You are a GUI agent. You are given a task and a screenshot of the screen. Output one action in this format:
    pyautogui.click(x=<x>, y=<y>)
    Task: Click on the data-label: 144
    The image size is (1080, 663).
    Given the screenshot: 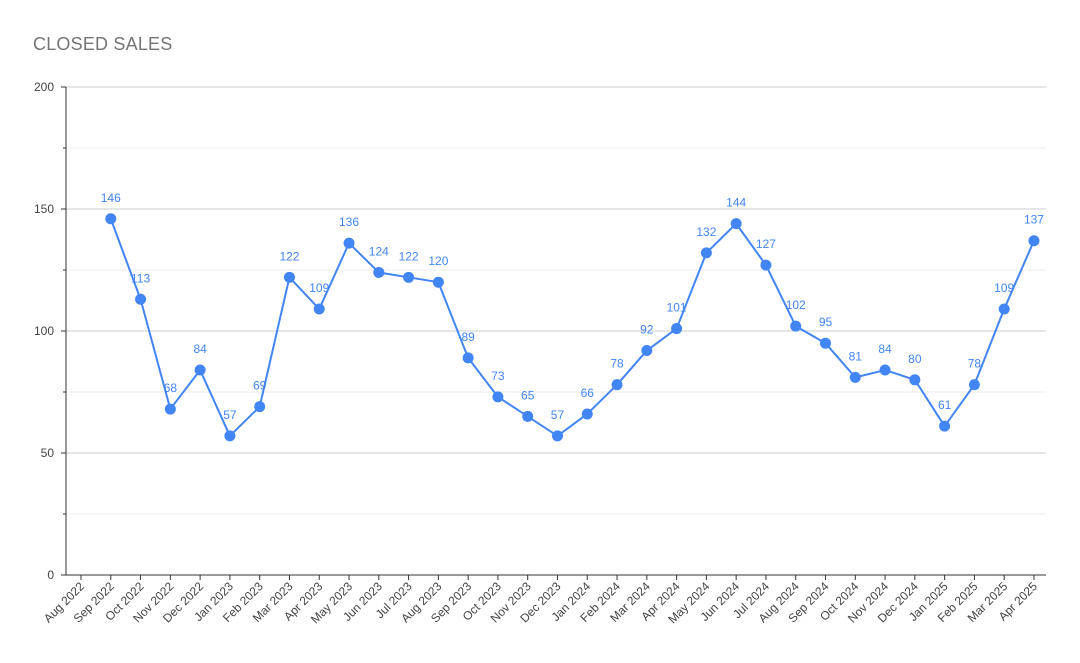 What is the action you would take?
    pyautogui.click(x=736, y=203)
    